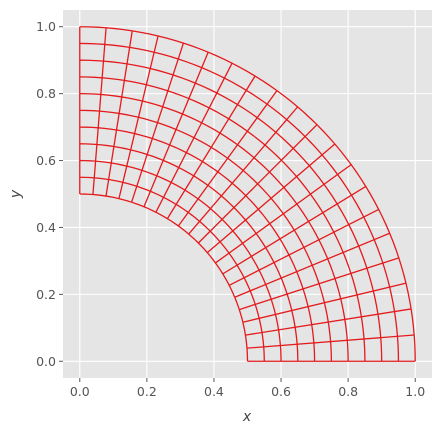 This screenshot has width=443, height=433. Describe the element at coordinates (46, 160) in the screenshot. I see `y-tick-label-3: 0.6` at that location.